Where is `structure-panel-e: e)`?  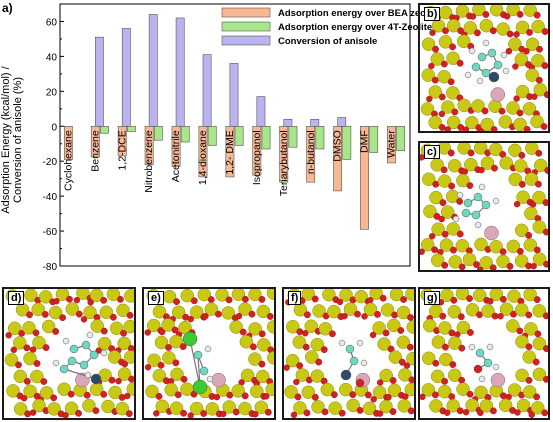
structure-panel-e: e) is located at coordinates (209, 353).